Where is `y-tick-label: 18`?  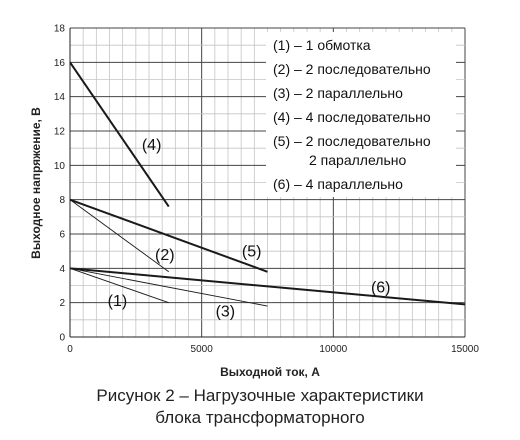
y-tick-label: 18 is located at coordinates (60, 29).